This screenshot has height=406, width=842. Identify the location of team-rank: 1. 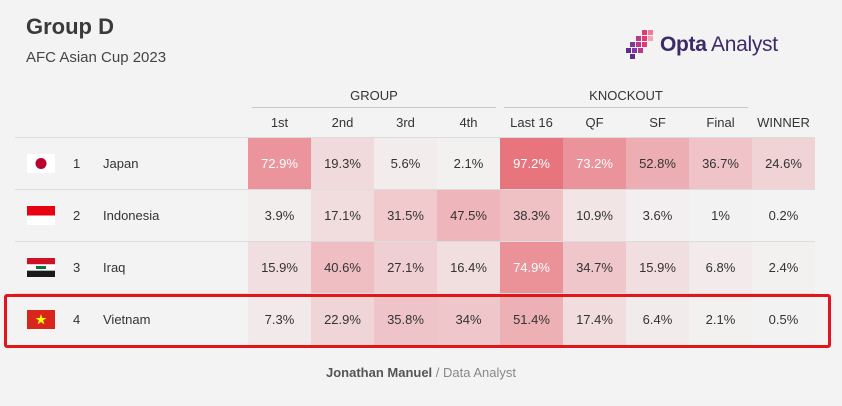
(77, 163).